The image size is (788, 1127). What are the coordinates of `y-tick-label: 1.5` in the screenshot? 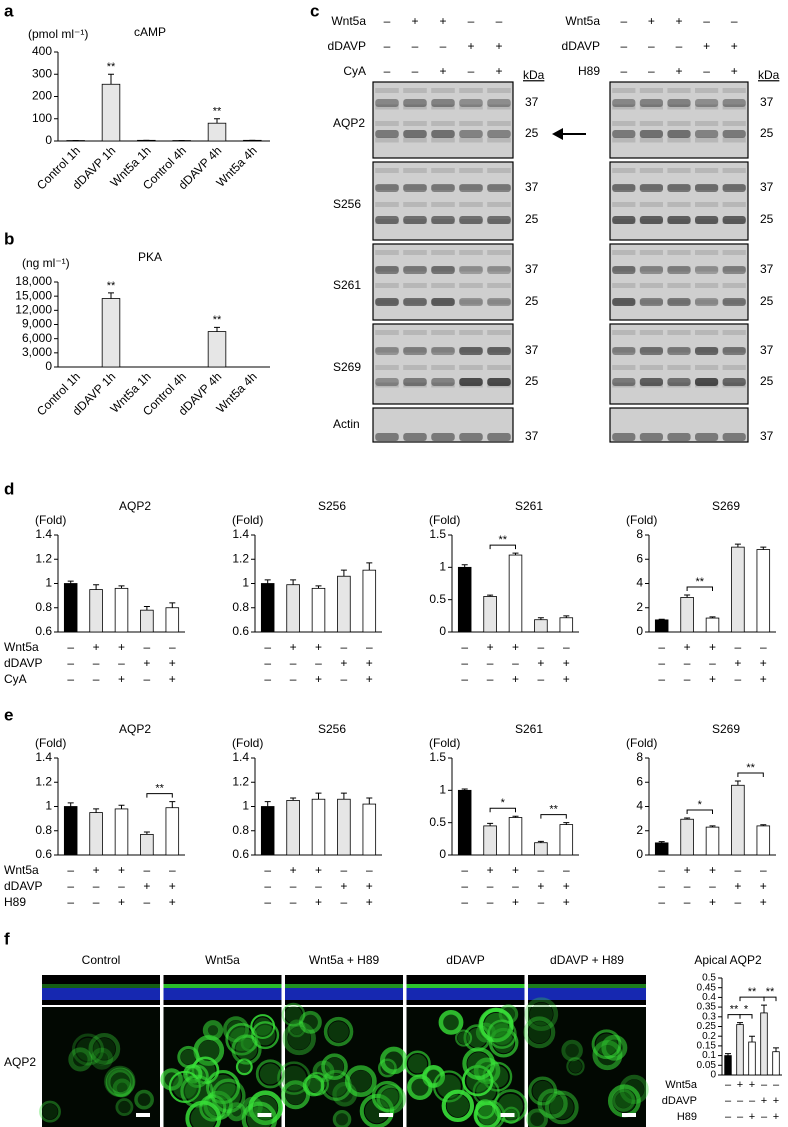 It's located at (437, 534).